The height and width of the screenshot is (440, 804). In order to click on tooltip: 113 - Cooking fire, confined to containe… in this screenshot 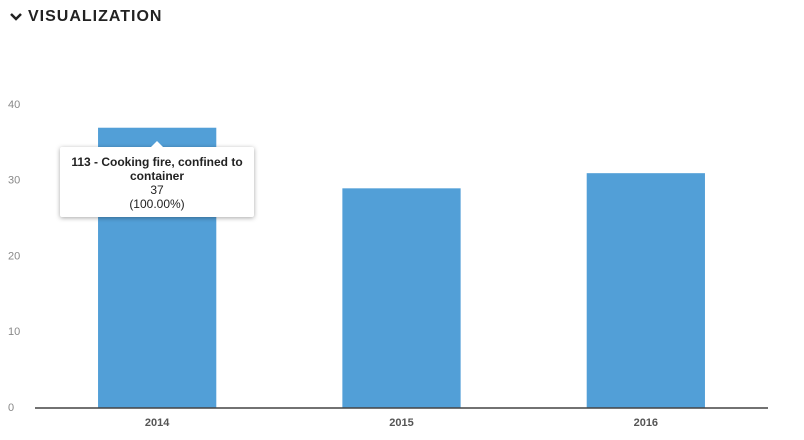, I will do `click(157, 179)`.